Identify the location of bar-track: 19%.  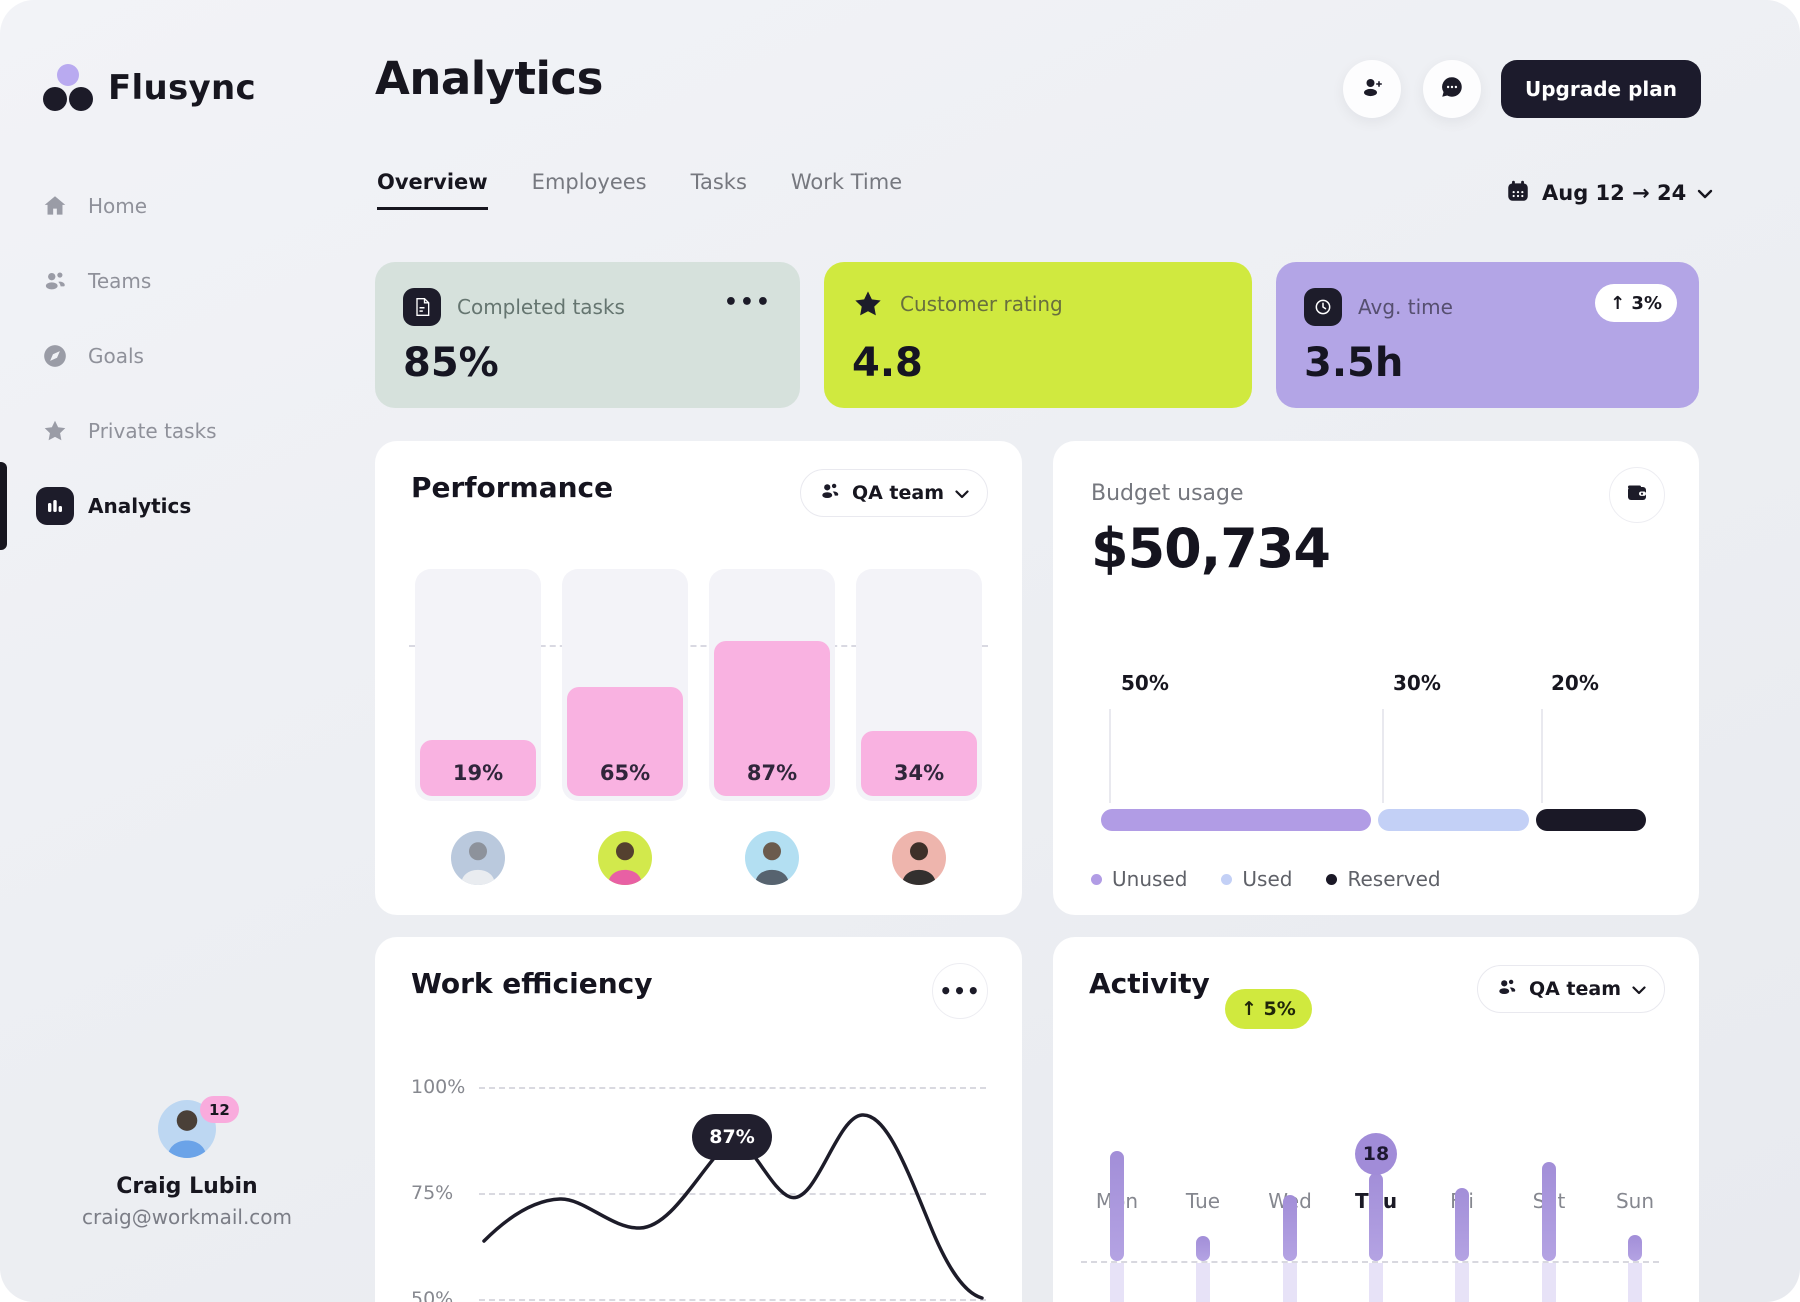
(478, 685).